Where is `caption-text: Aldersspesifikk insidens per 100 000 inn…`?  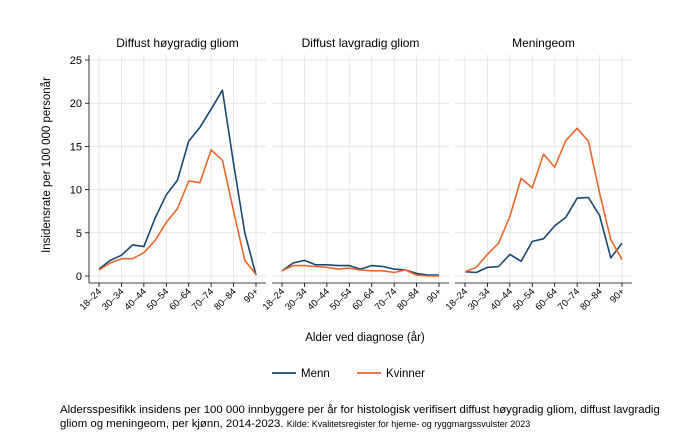 caption-text: Aldersspesifikk insidens per 100 000 inn… is located at coordinates (360, 417).